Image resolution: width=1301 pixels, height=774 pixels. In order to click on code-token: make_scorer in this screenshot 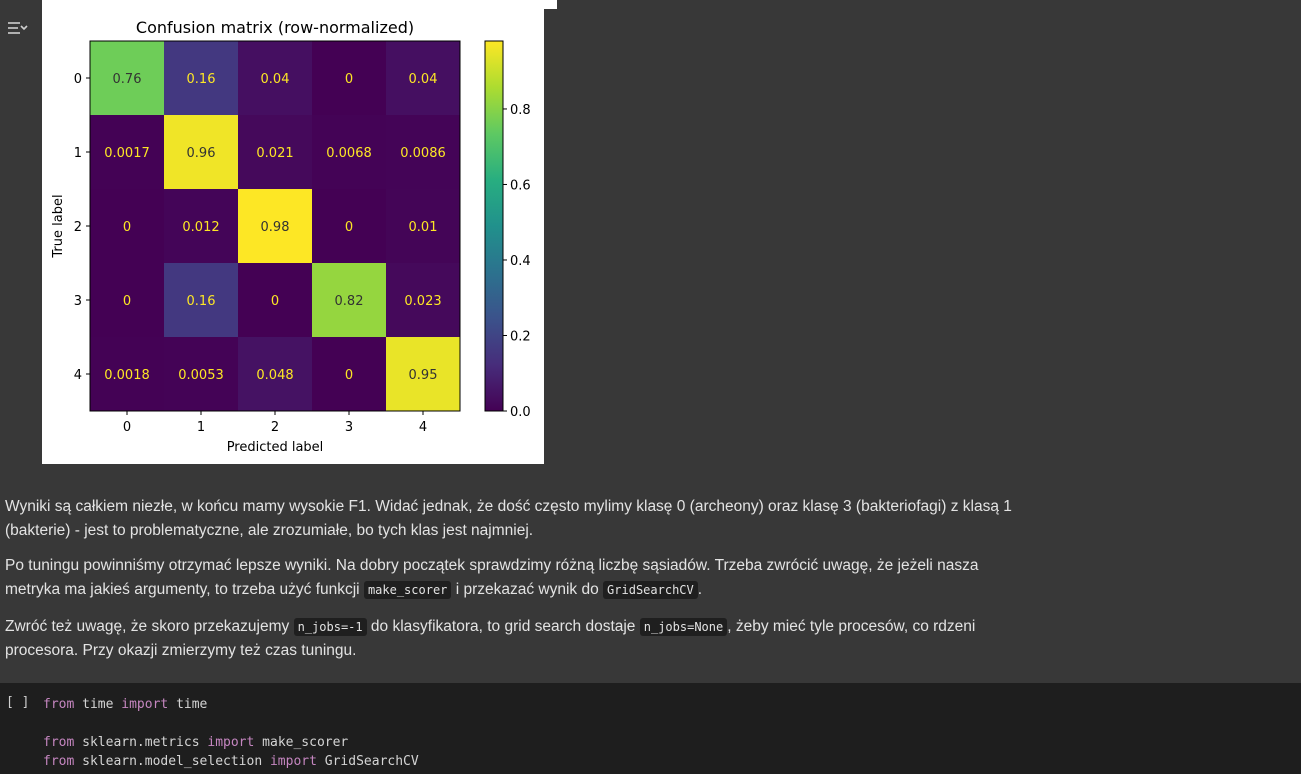, I will do `click(301, 742)`.